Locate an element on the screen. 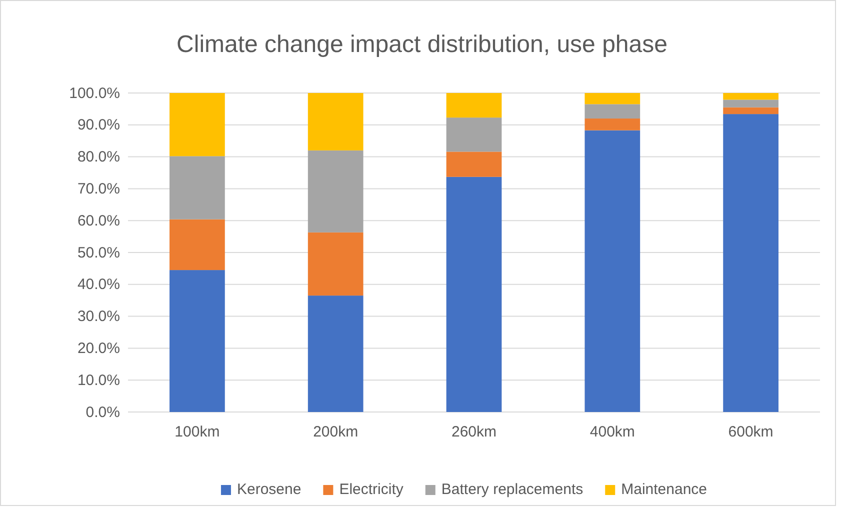 The image size is (845, 518). x-tick-label: 200km is located at coordinates (335, 432).